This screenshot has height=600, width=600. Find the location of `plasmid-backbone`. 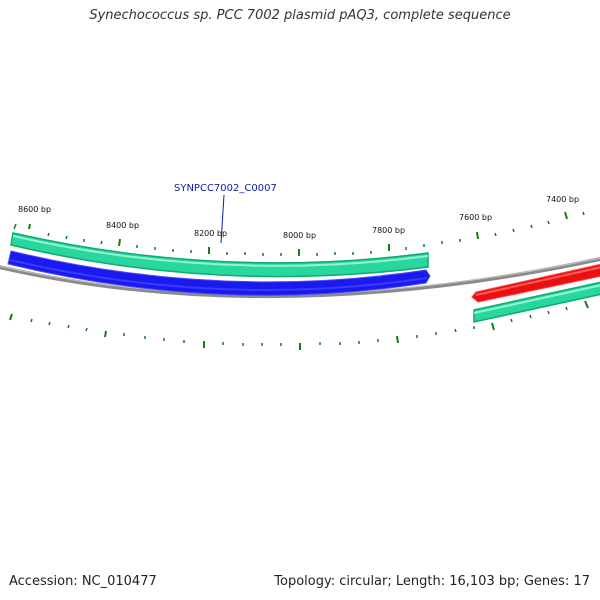

plasmid-backbone is located at coordinates (300, 277).